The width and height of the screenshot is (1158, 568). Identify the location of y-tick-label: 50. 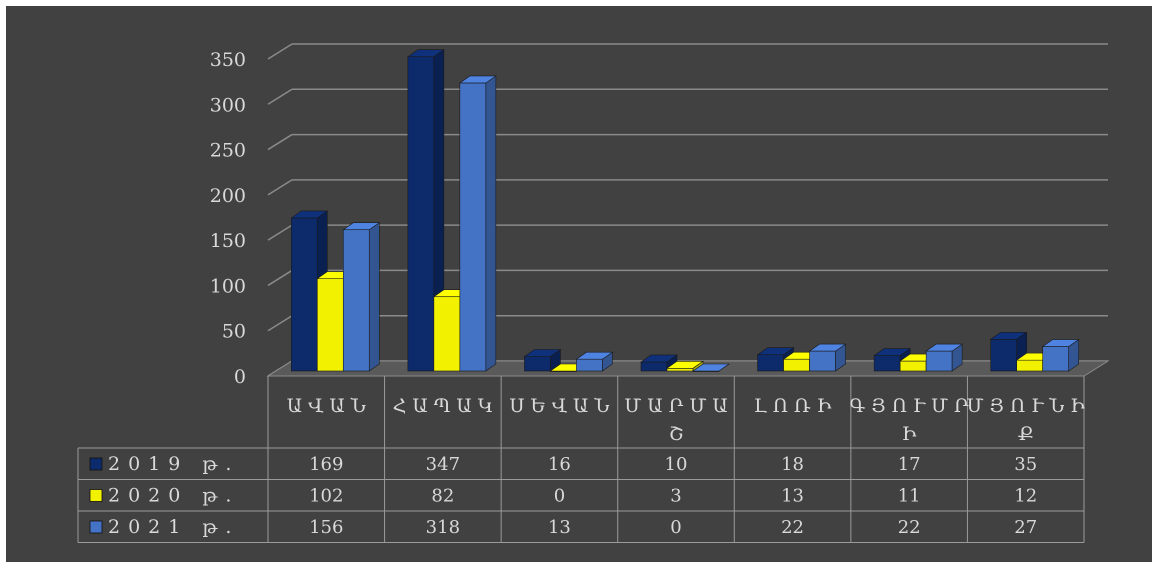
(234, 332).